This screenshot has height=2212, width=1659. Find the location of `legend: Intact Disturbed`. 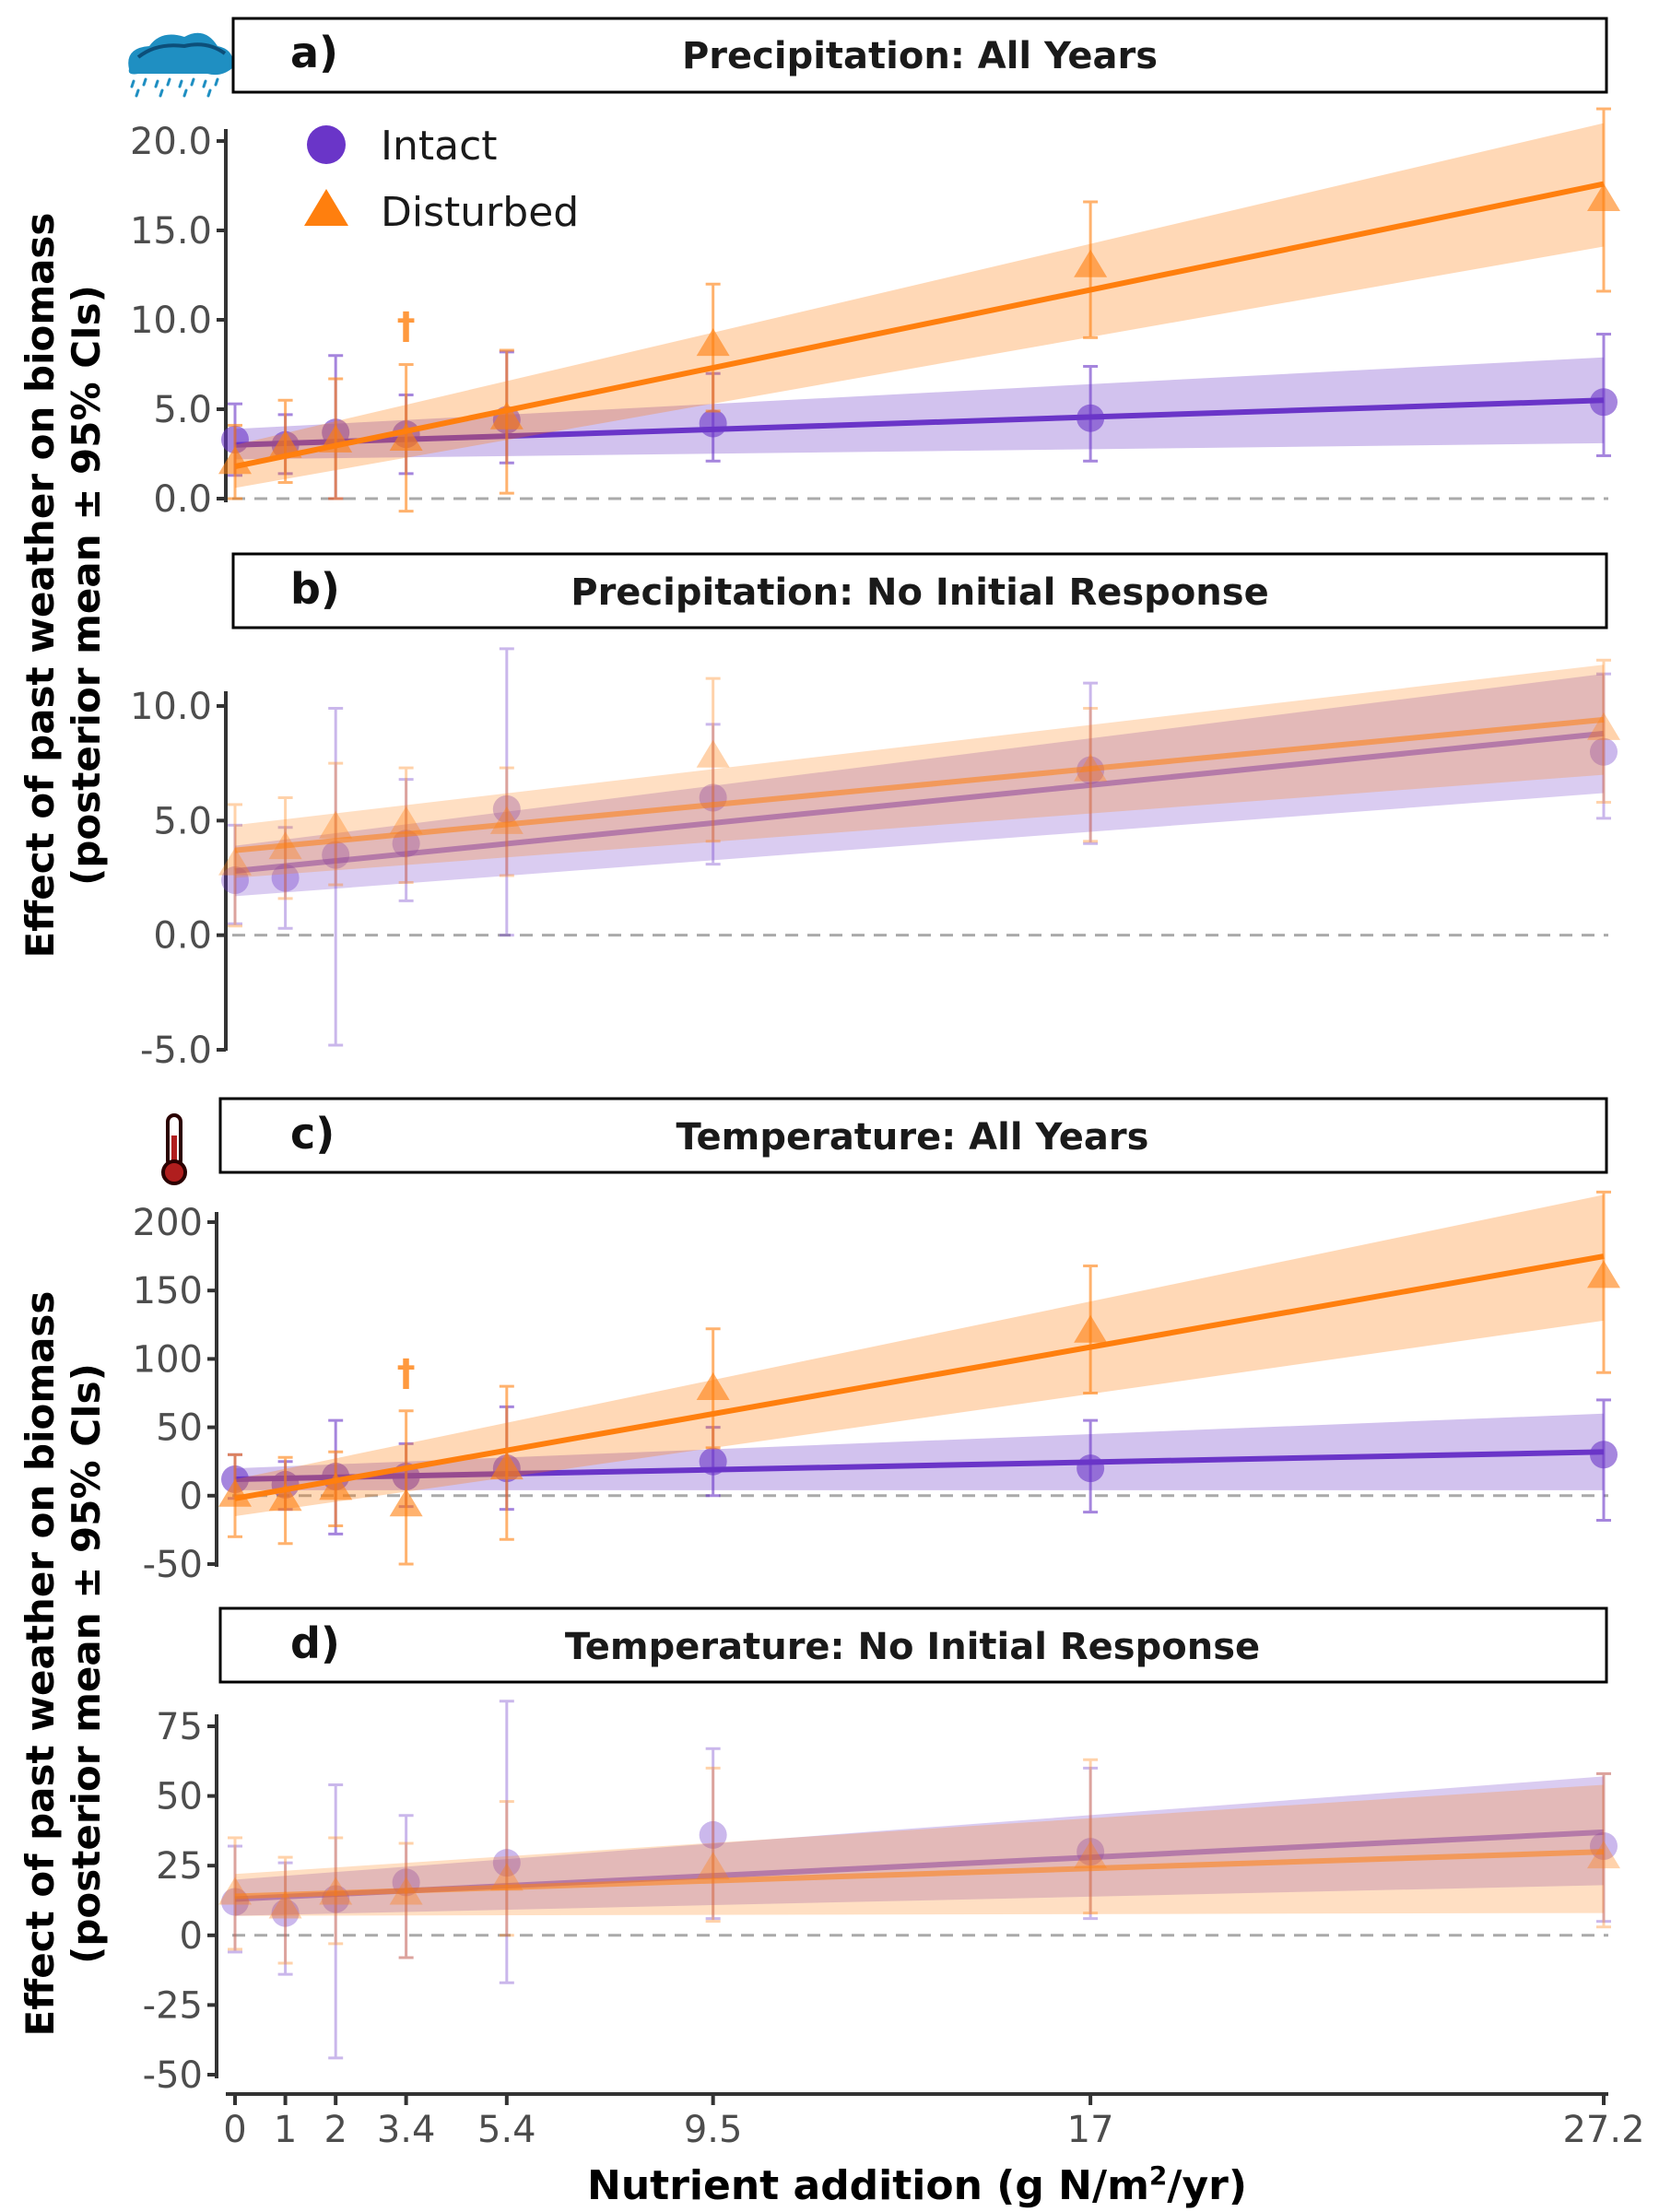

legend: Intact Disturbed is located at coordinates (441, 179).